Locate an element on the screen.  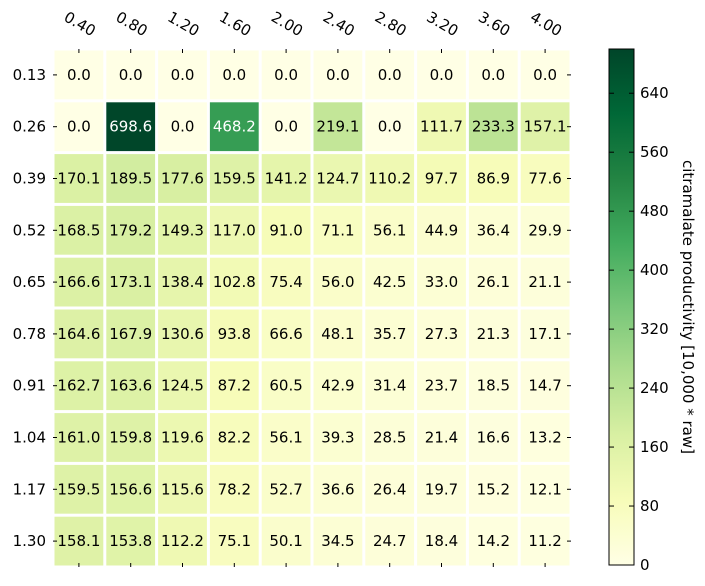
colorbar-tick-label: 640 is located at coordinates (654, 93).